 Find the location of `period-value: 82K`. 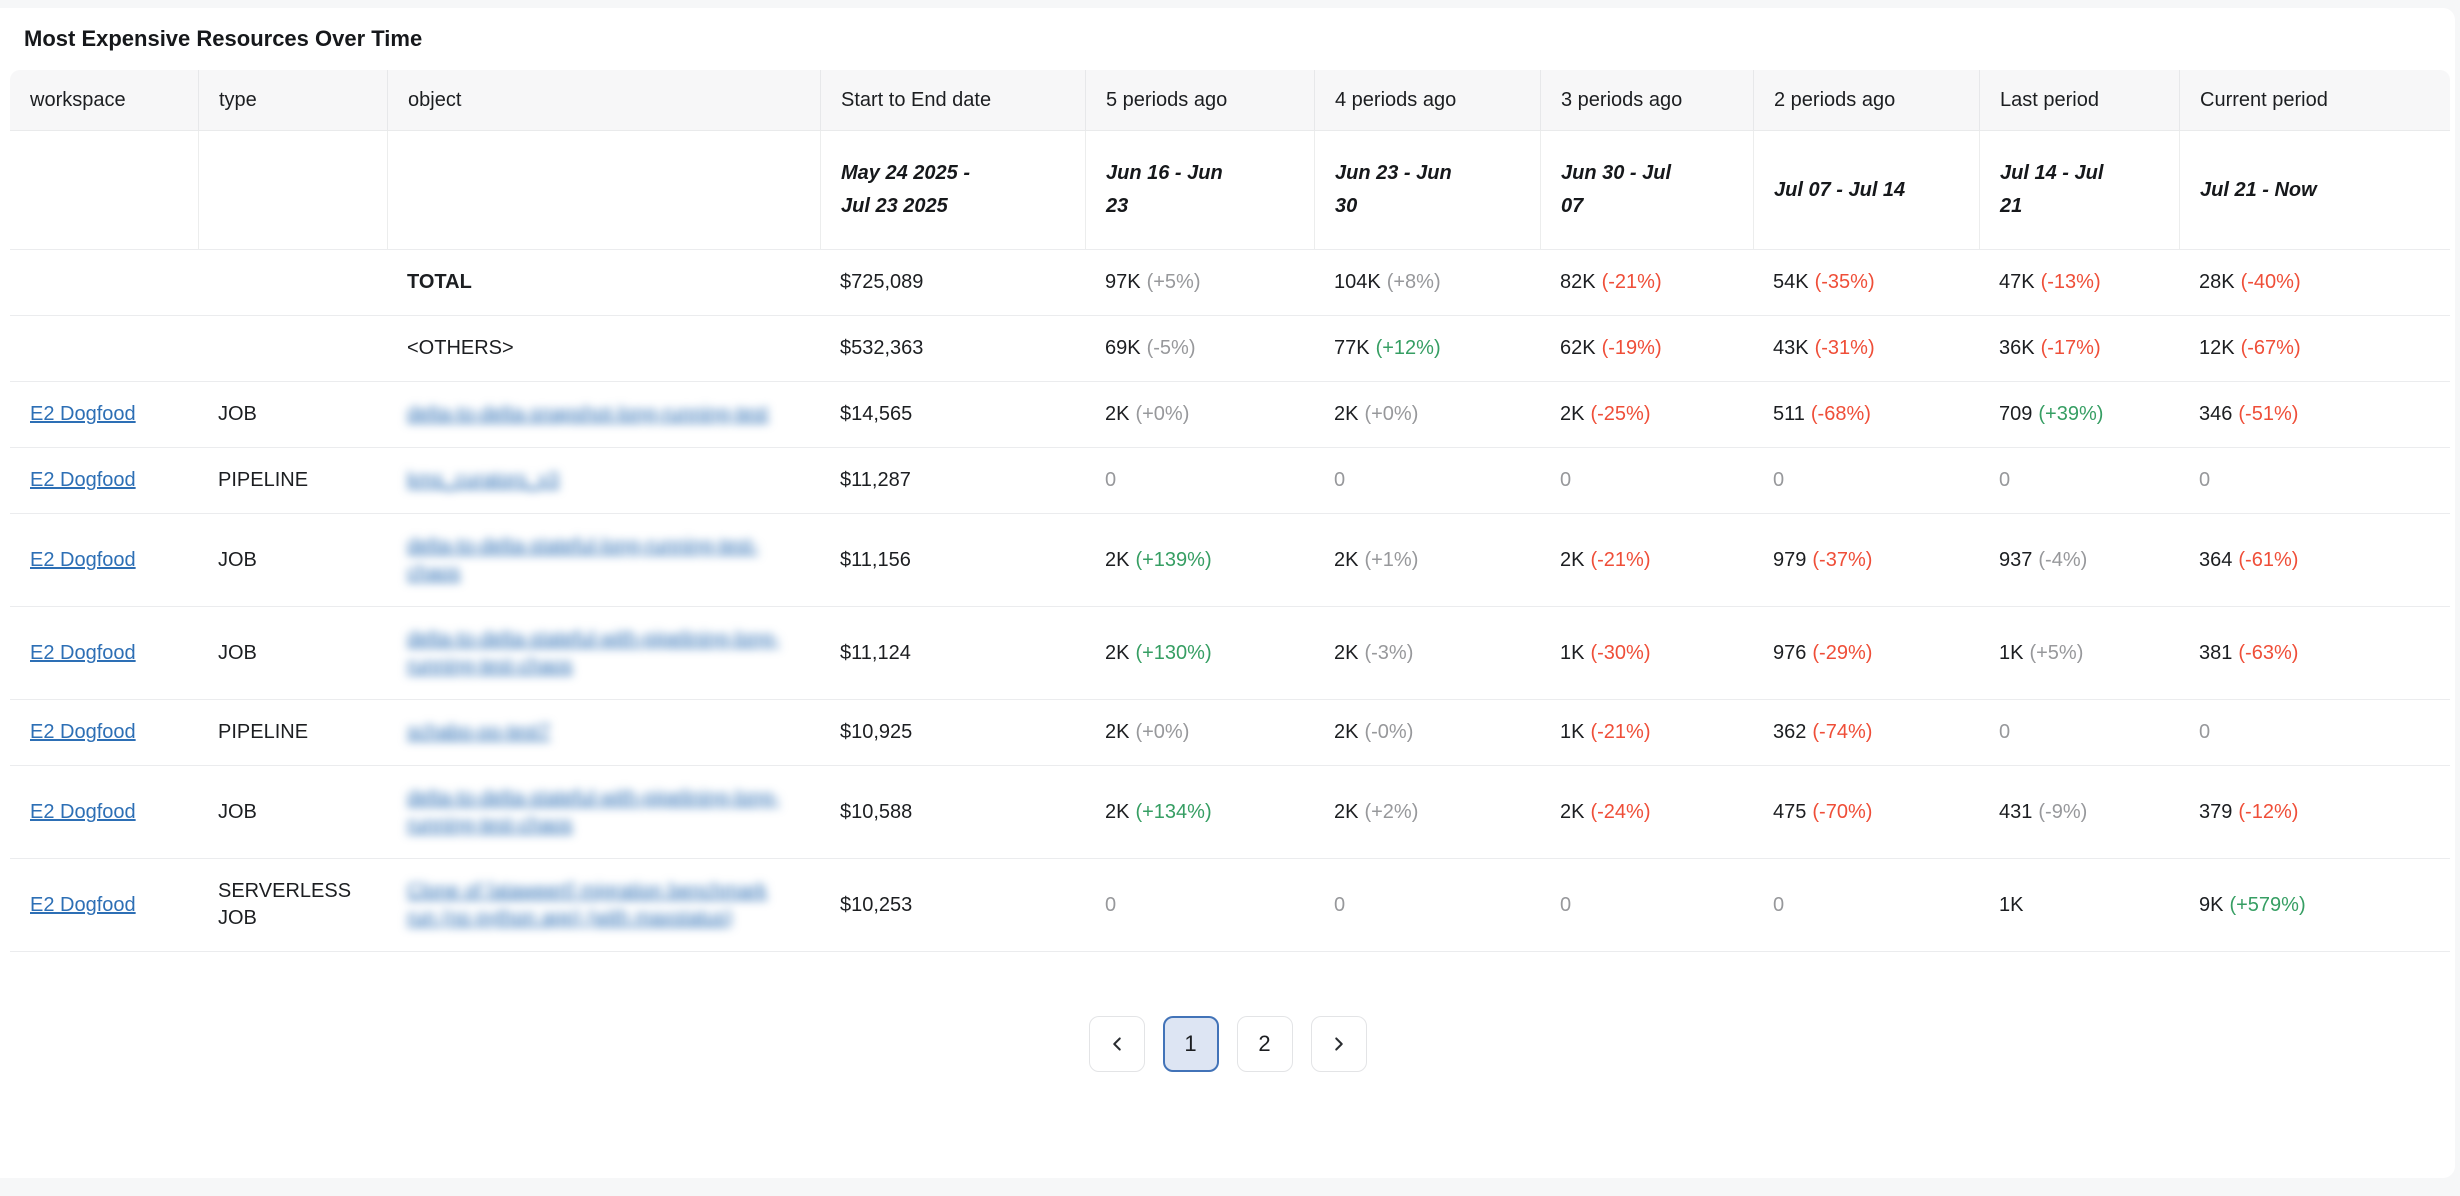

period-value: 82K is located at coordinates (1578, 282).